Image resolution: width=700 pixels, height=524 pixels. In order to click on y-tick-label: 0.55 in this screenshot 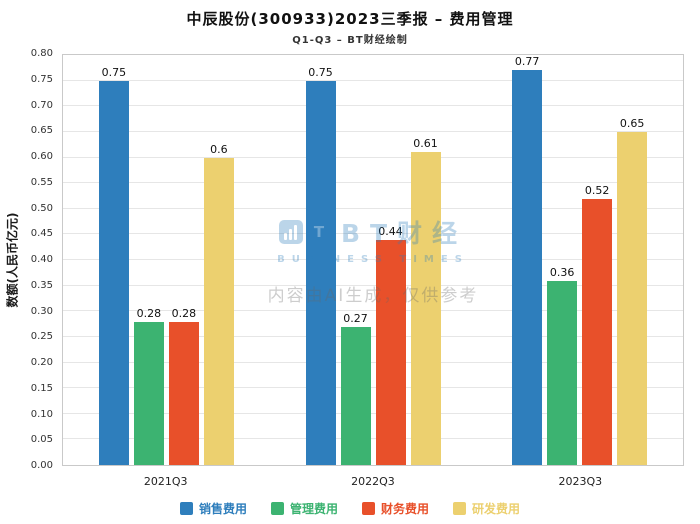, I will do `click(41, 182)`.